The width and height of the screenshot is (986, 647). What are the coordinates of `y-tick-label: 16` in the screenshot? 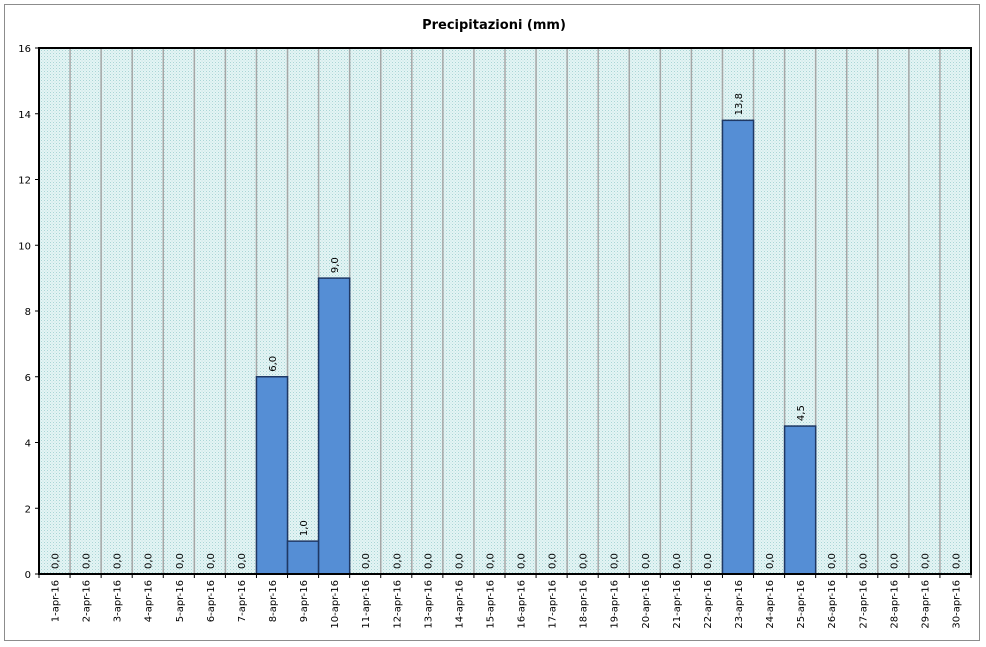 It's located at (24, 49).